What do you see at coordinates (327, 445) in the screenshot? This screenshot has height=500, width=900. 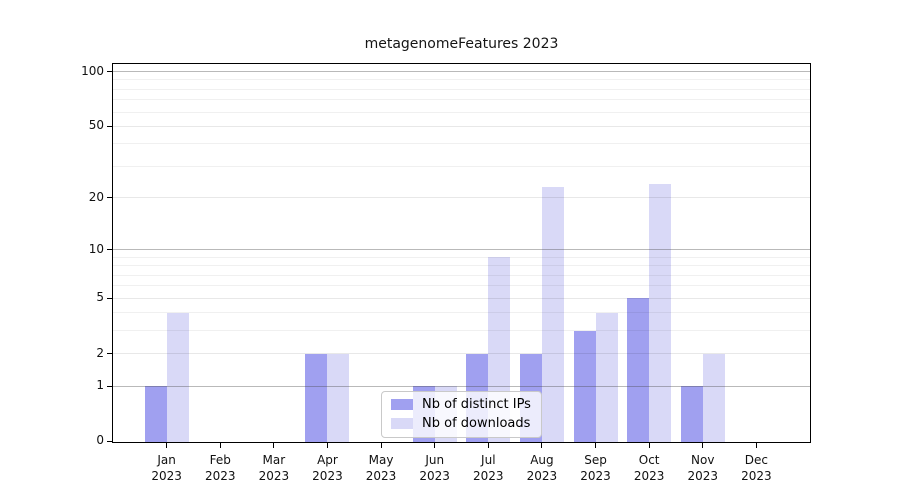 I see `x-tick-apr` at bounding box center [327, 445].